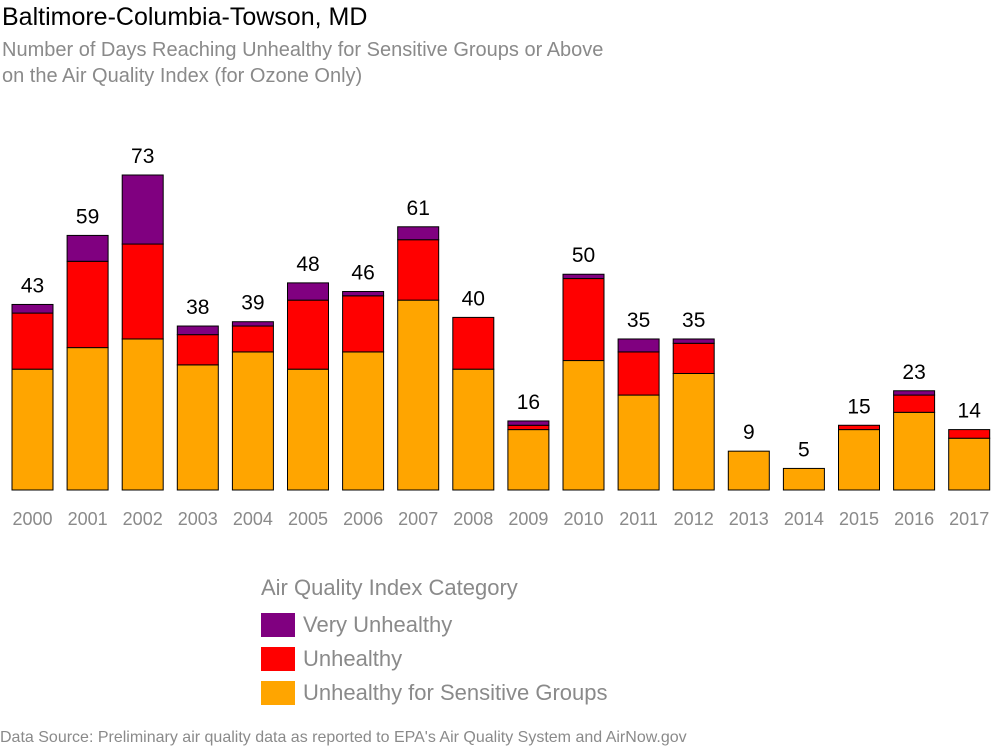 Image resolution: width=1000 pixels, height=750 pixels. What do you see at coordinates (970, 411) in the screenshot?
I see `total-label-2017: 14` at bounding box center [970, 411].